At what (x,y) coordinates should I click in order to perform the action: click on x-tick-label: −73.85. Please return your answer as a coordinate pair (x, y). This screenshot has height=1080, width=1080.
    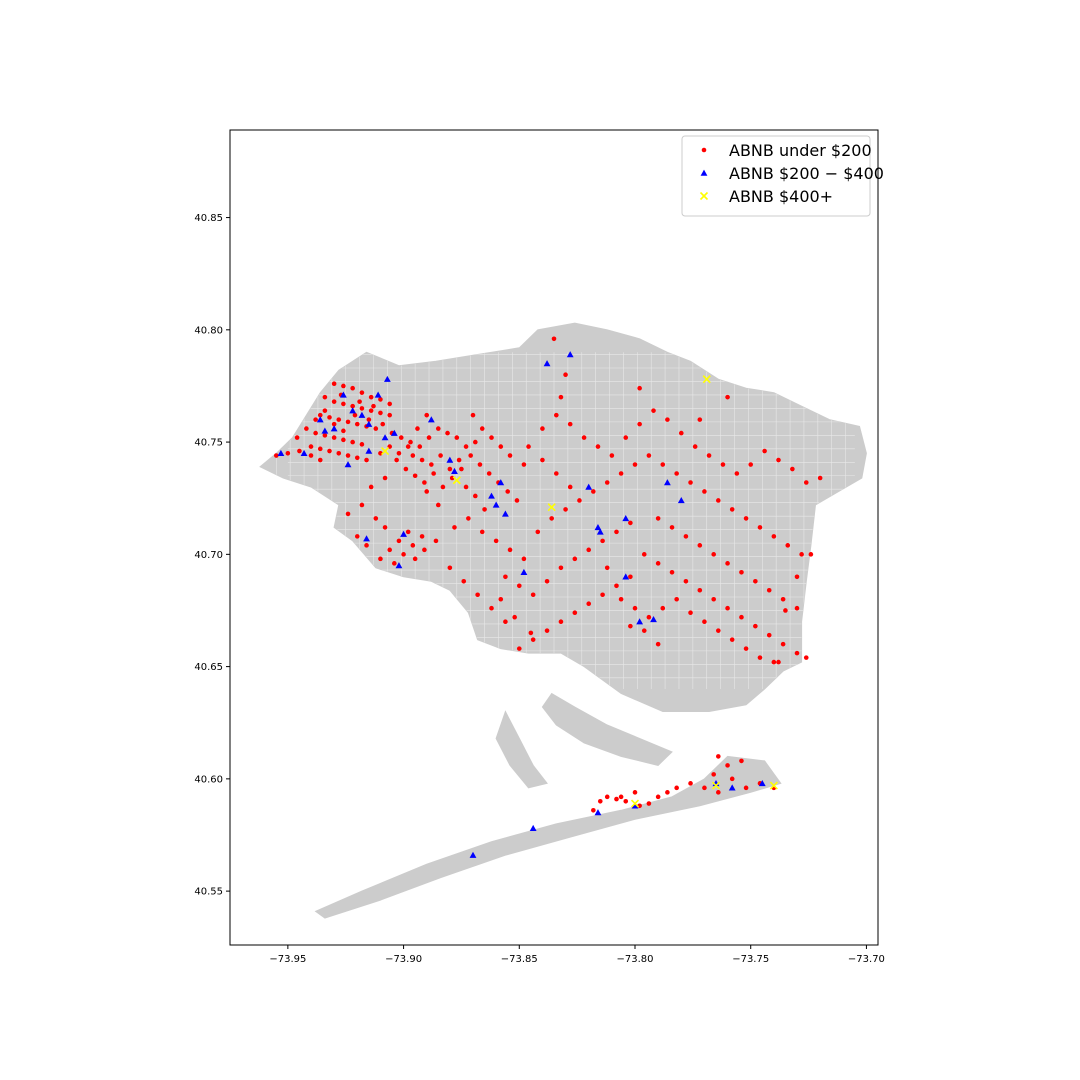
    Looking at the image, I should click on (519, 959).